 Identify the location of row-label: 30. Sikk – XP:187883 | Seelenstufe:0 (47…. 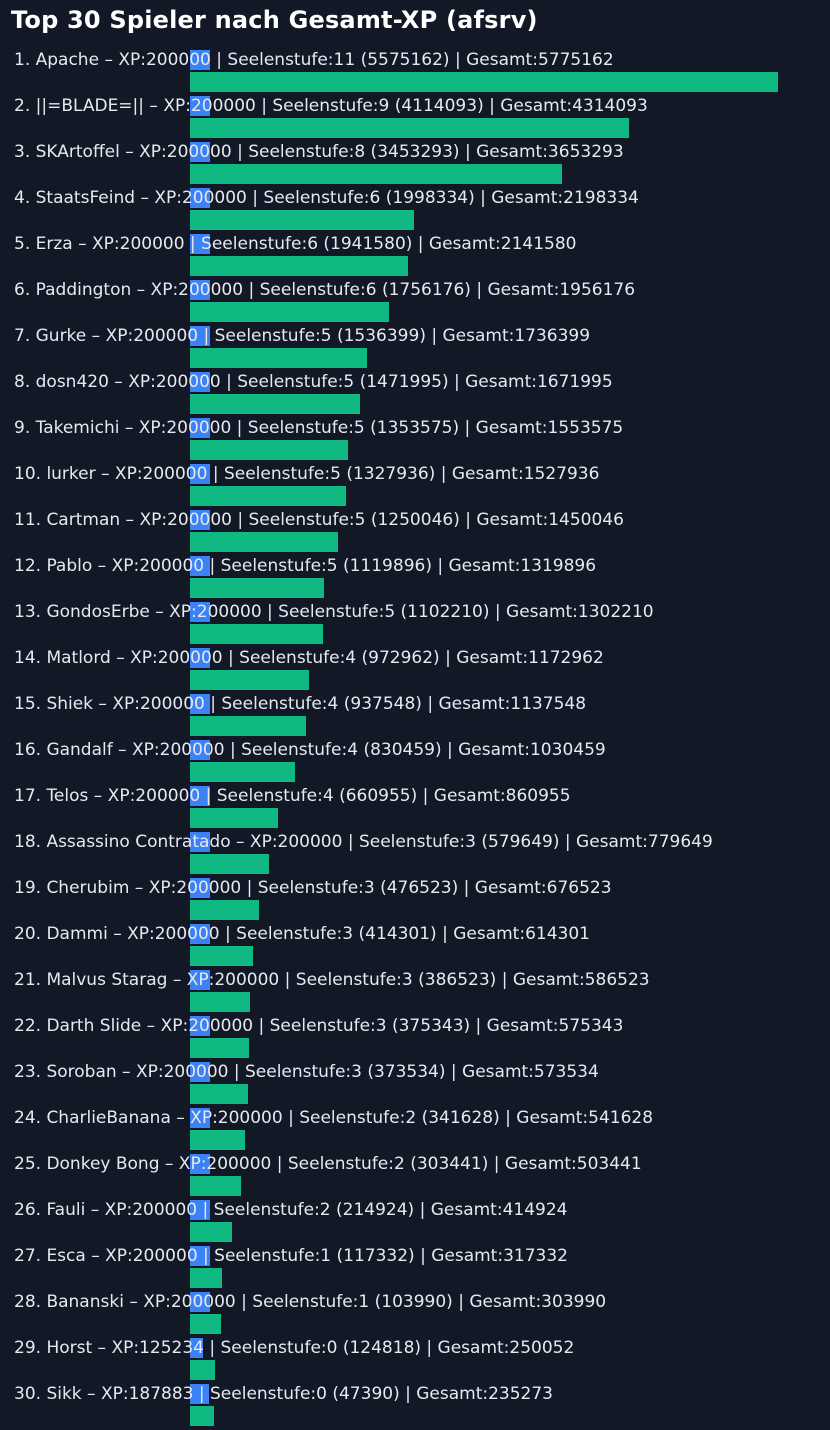
(283, 1394).